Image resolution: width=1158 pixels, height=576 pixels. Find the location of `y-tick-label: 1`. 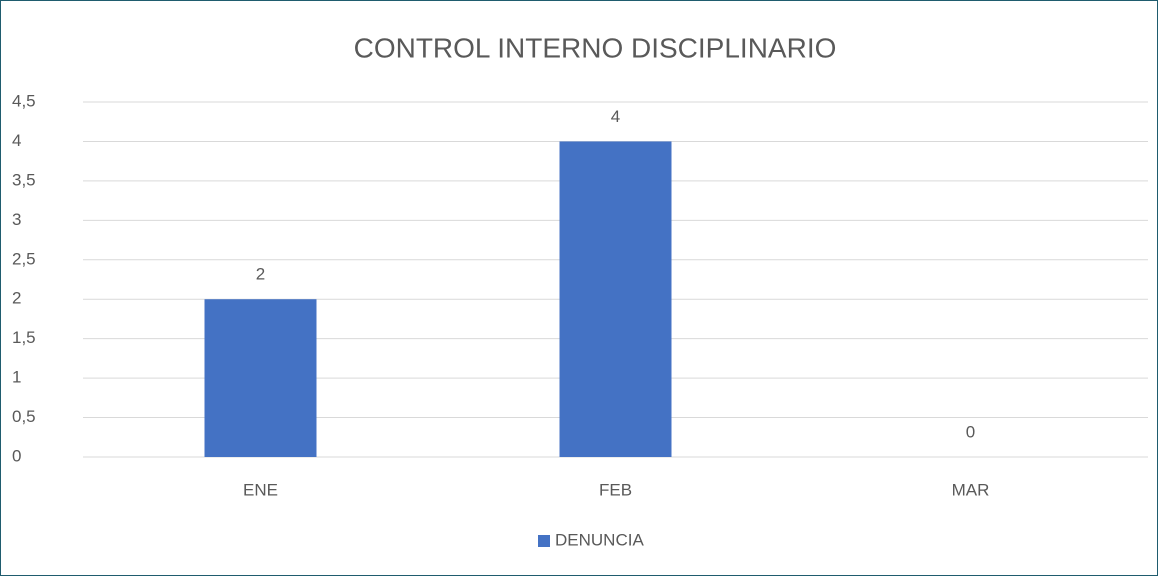

y-tick-label: 1 is located at coordinates (16, 377).